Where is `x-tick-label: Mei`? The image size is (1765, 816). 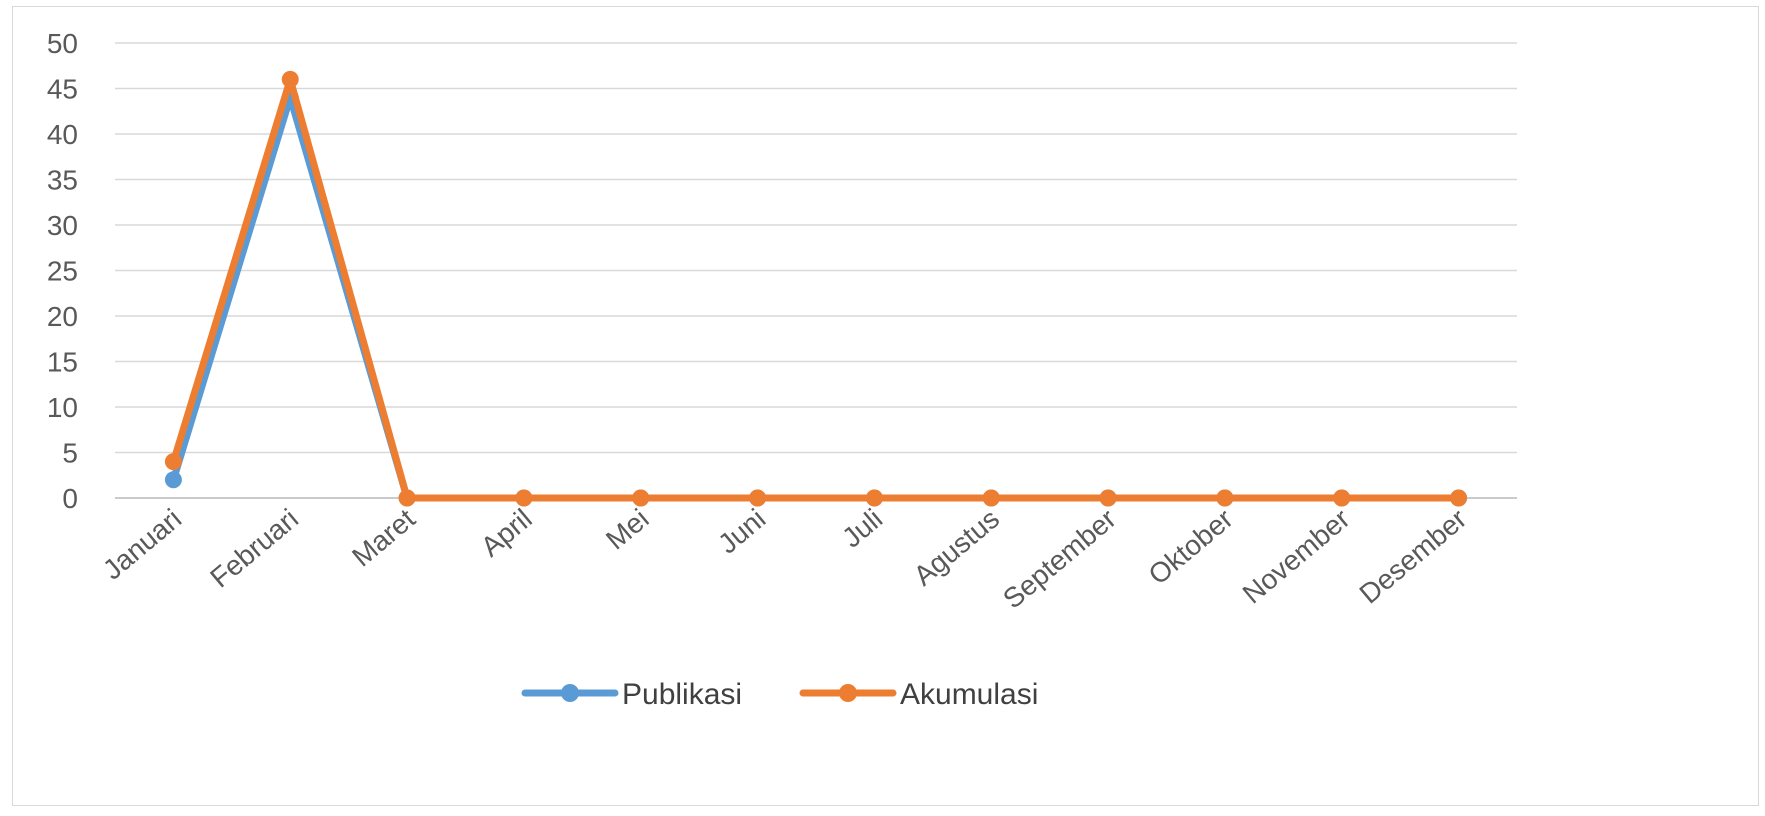 x-tick-label: Mei is located at coordinates (627, 529).